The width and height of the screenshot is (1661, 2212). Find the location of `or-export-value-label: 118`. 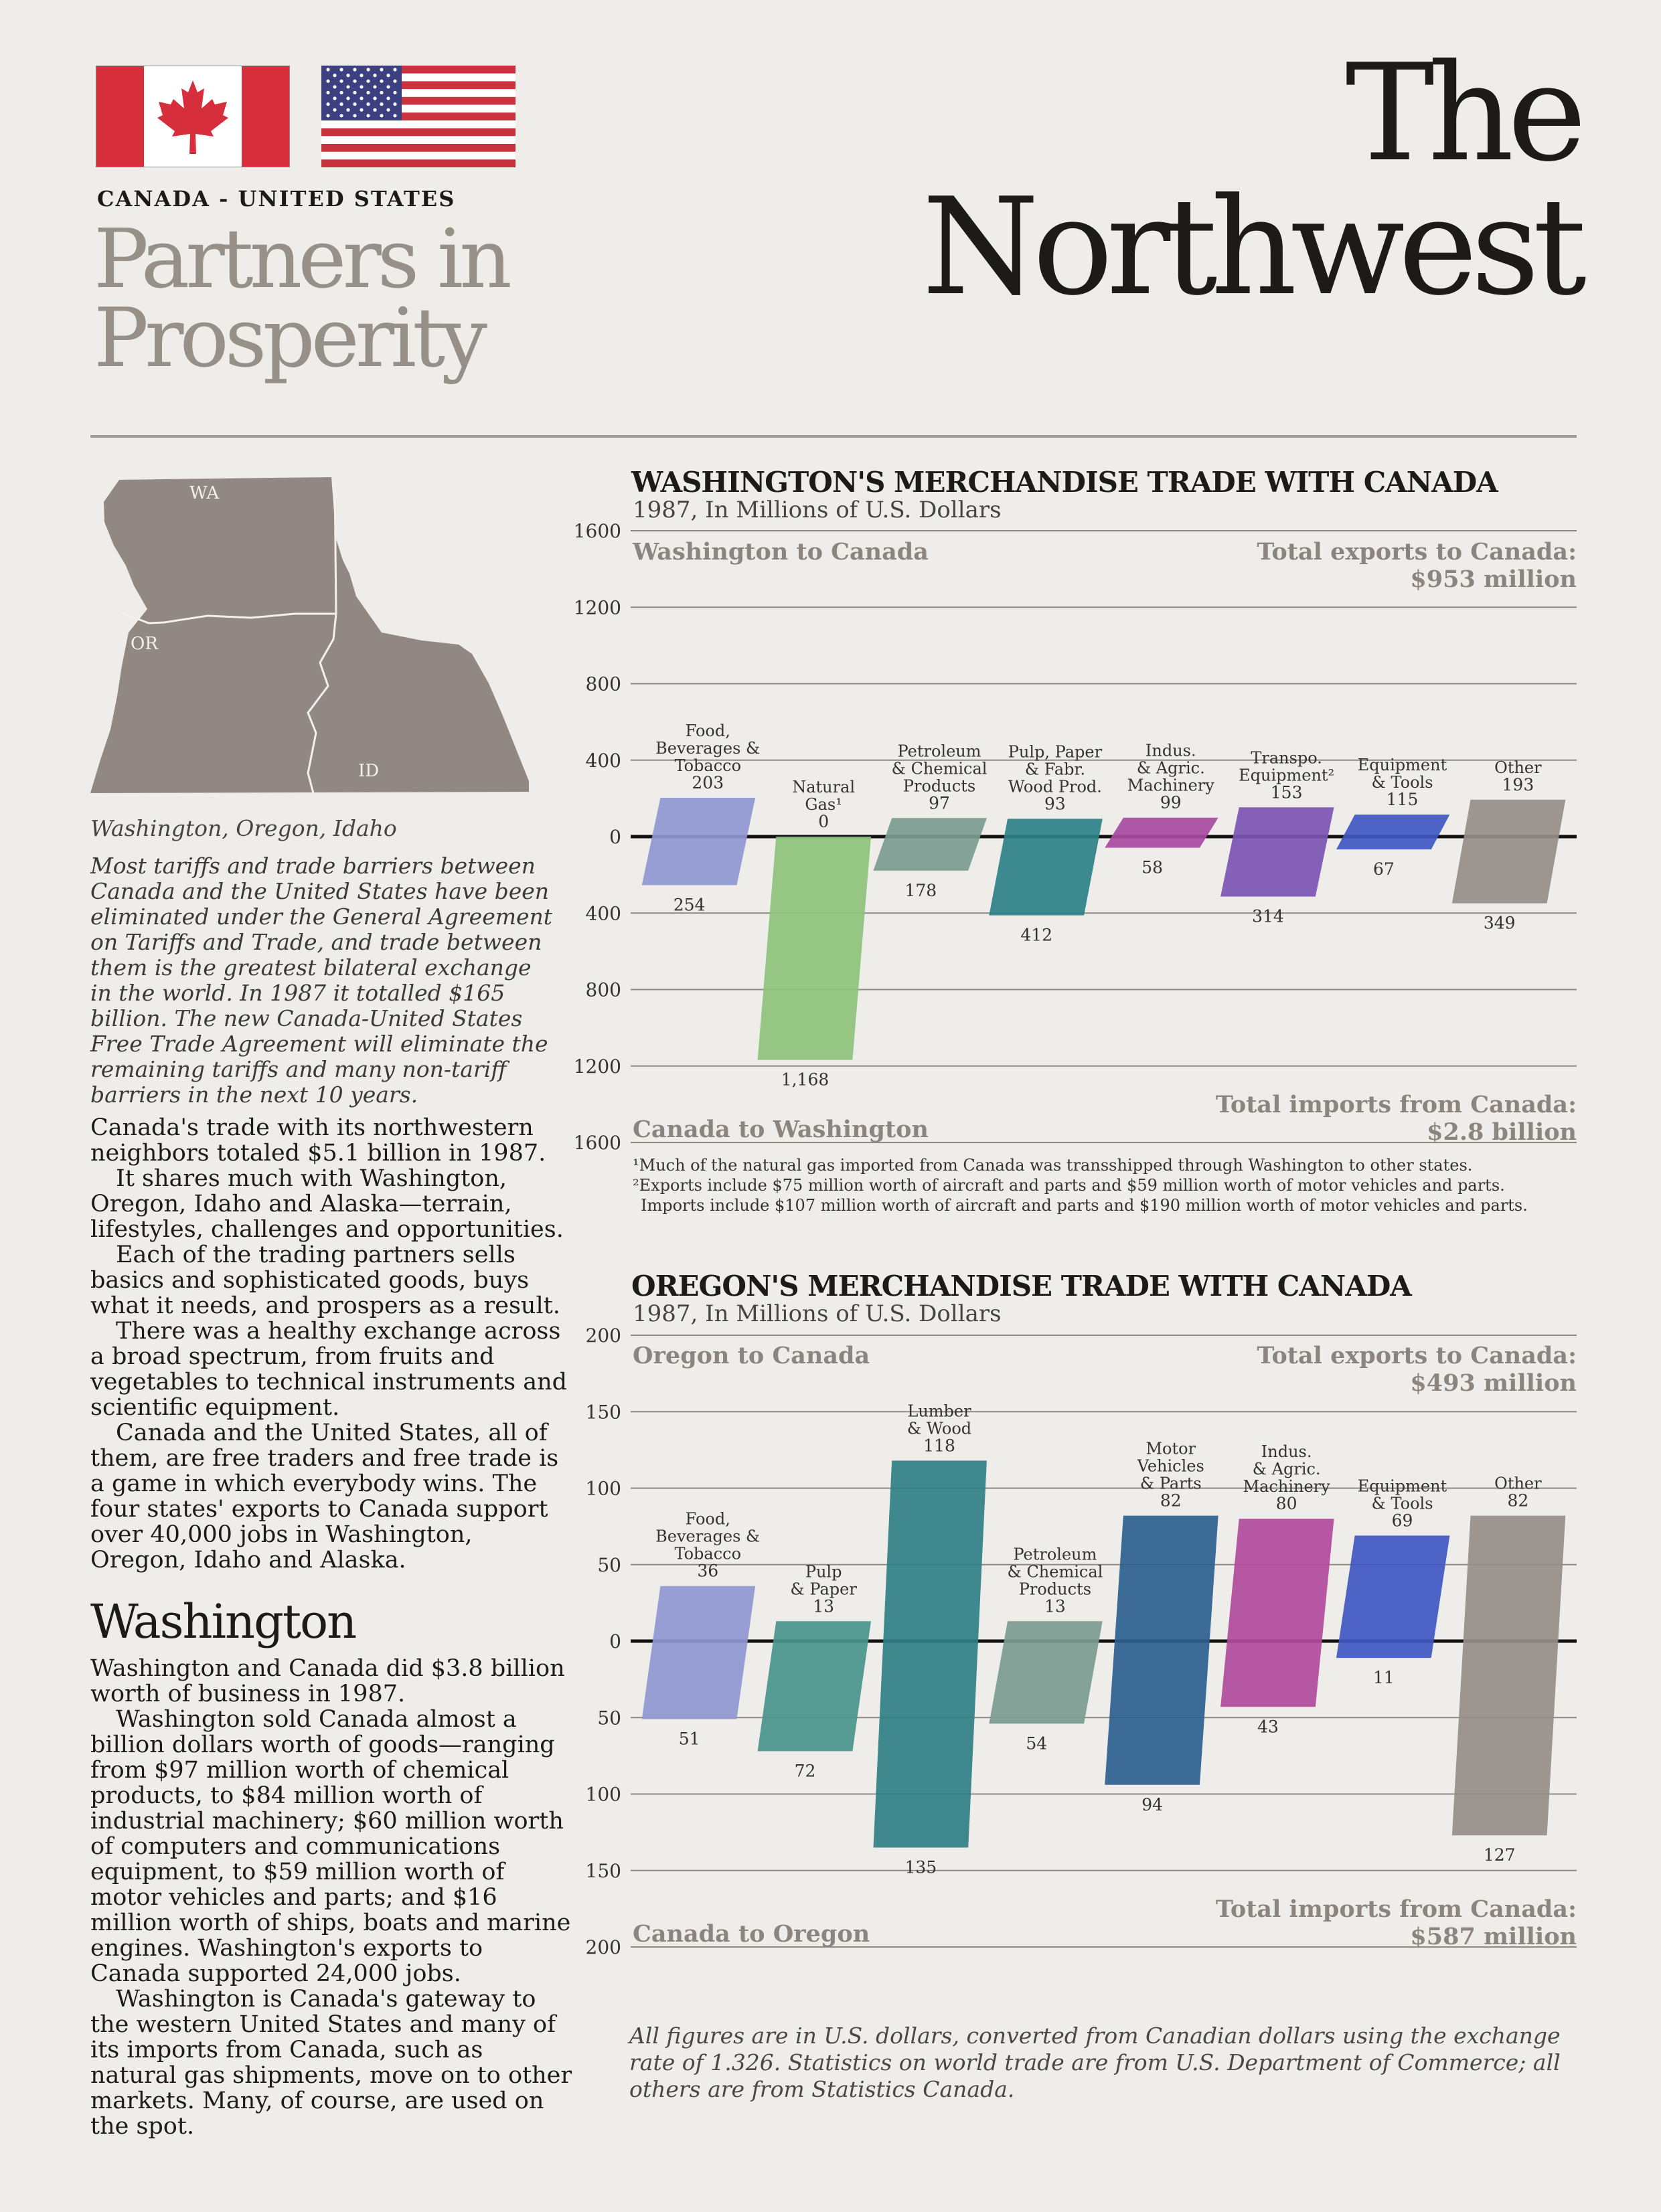

or-export-value-label: 118 is located at coordinates (939, 1446).